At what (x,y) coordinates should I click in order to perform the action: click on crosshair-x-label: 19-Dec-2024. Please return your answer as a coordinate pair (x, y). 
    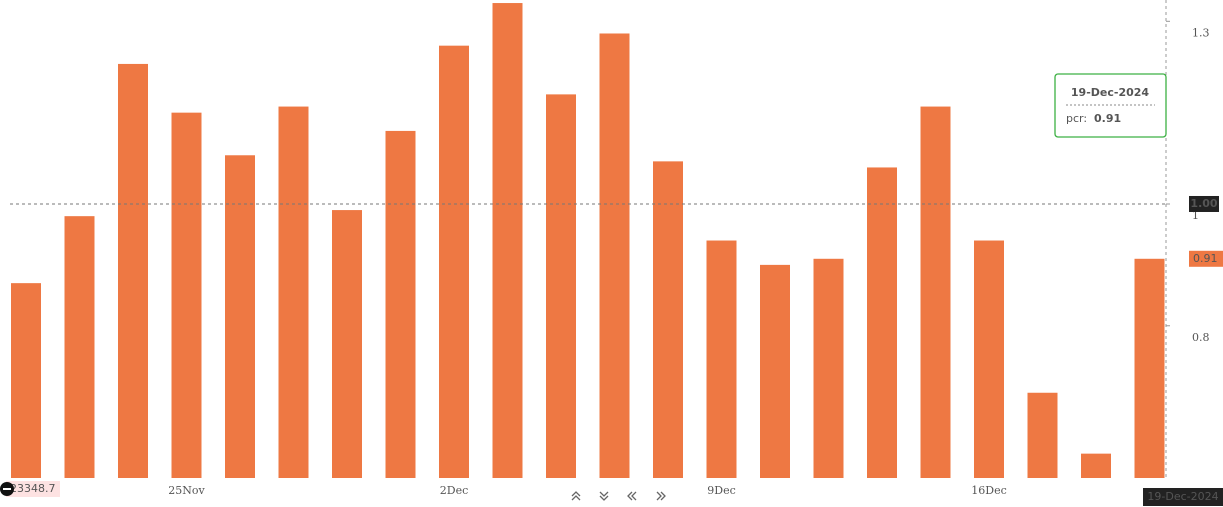
    Looking at the image, I should click on (1182, 496).